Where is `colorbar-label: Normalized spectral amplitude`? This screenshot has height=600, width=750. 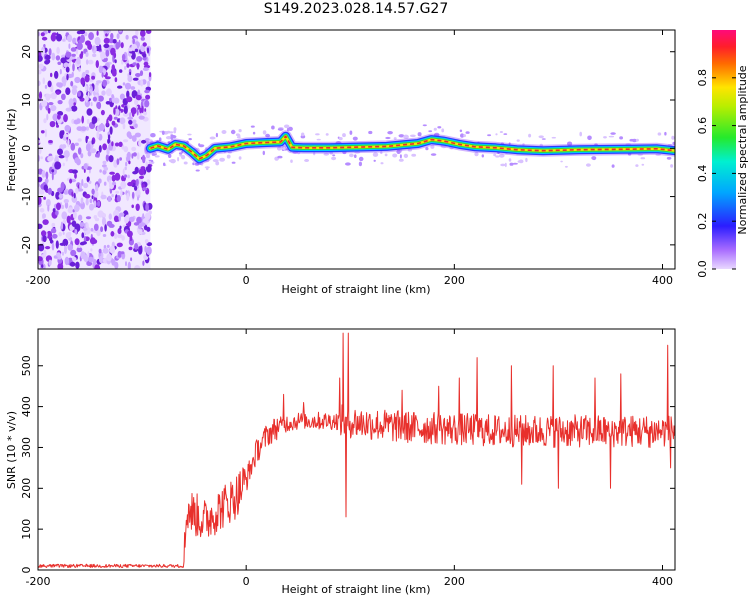 colorbar-label: Normalized spectral amplitude is located at coordinates (742, 149).